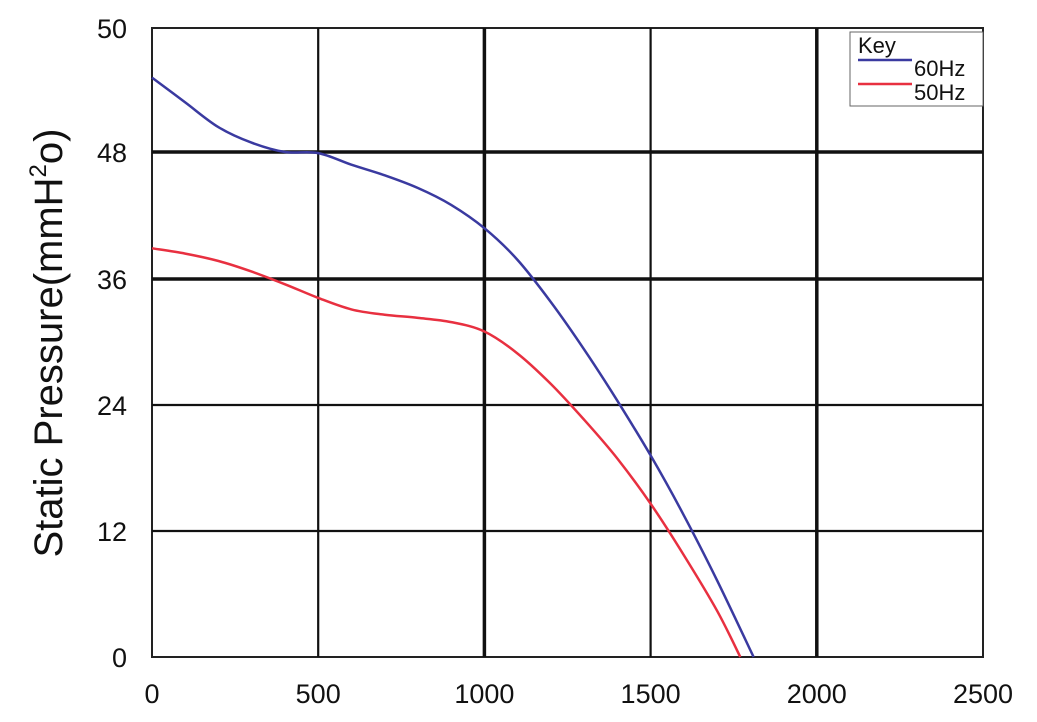 This screenshot has width=1037, height=722. Describe the element at coordinates (877, 45) in the screenshot. I see `legend-title: Key` at that location.